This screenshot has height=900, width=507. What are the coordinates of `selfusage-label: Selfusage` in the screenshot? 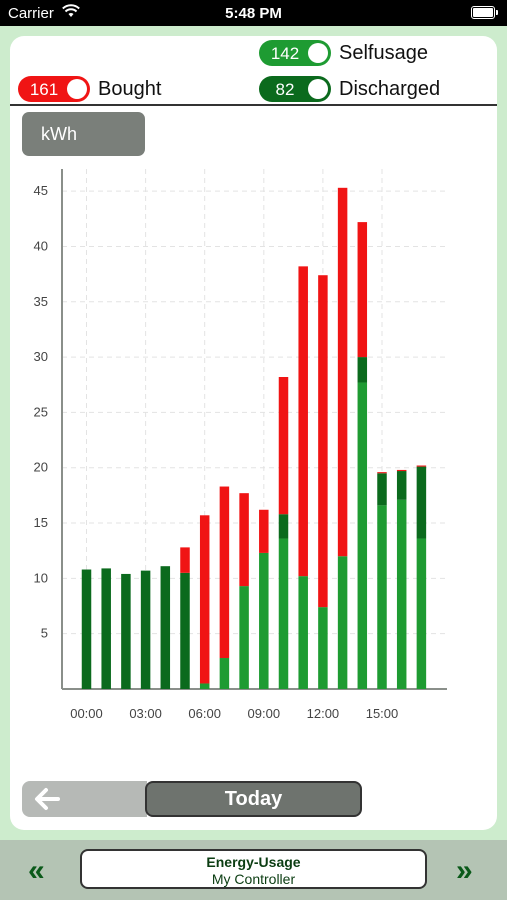 It's located at (383, 52).